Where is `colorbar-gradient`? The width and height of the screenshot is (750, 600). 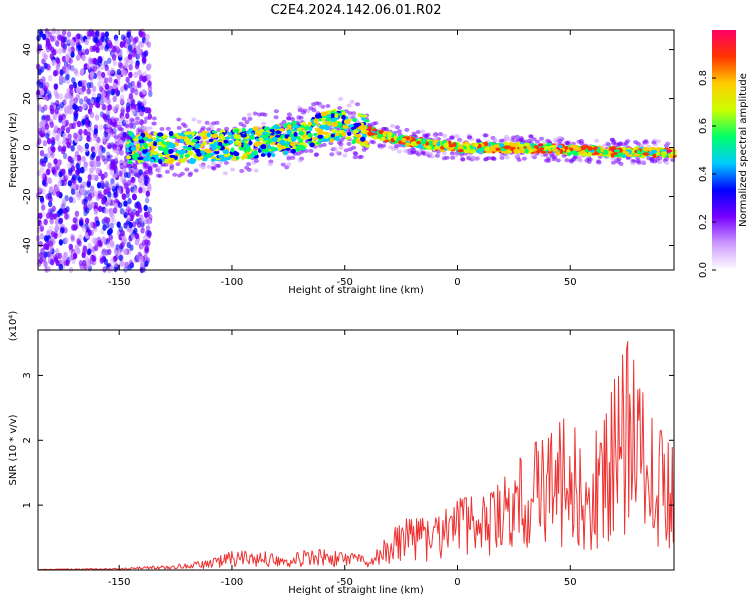
colorbar-gradient is located at coordinates (724, 150).